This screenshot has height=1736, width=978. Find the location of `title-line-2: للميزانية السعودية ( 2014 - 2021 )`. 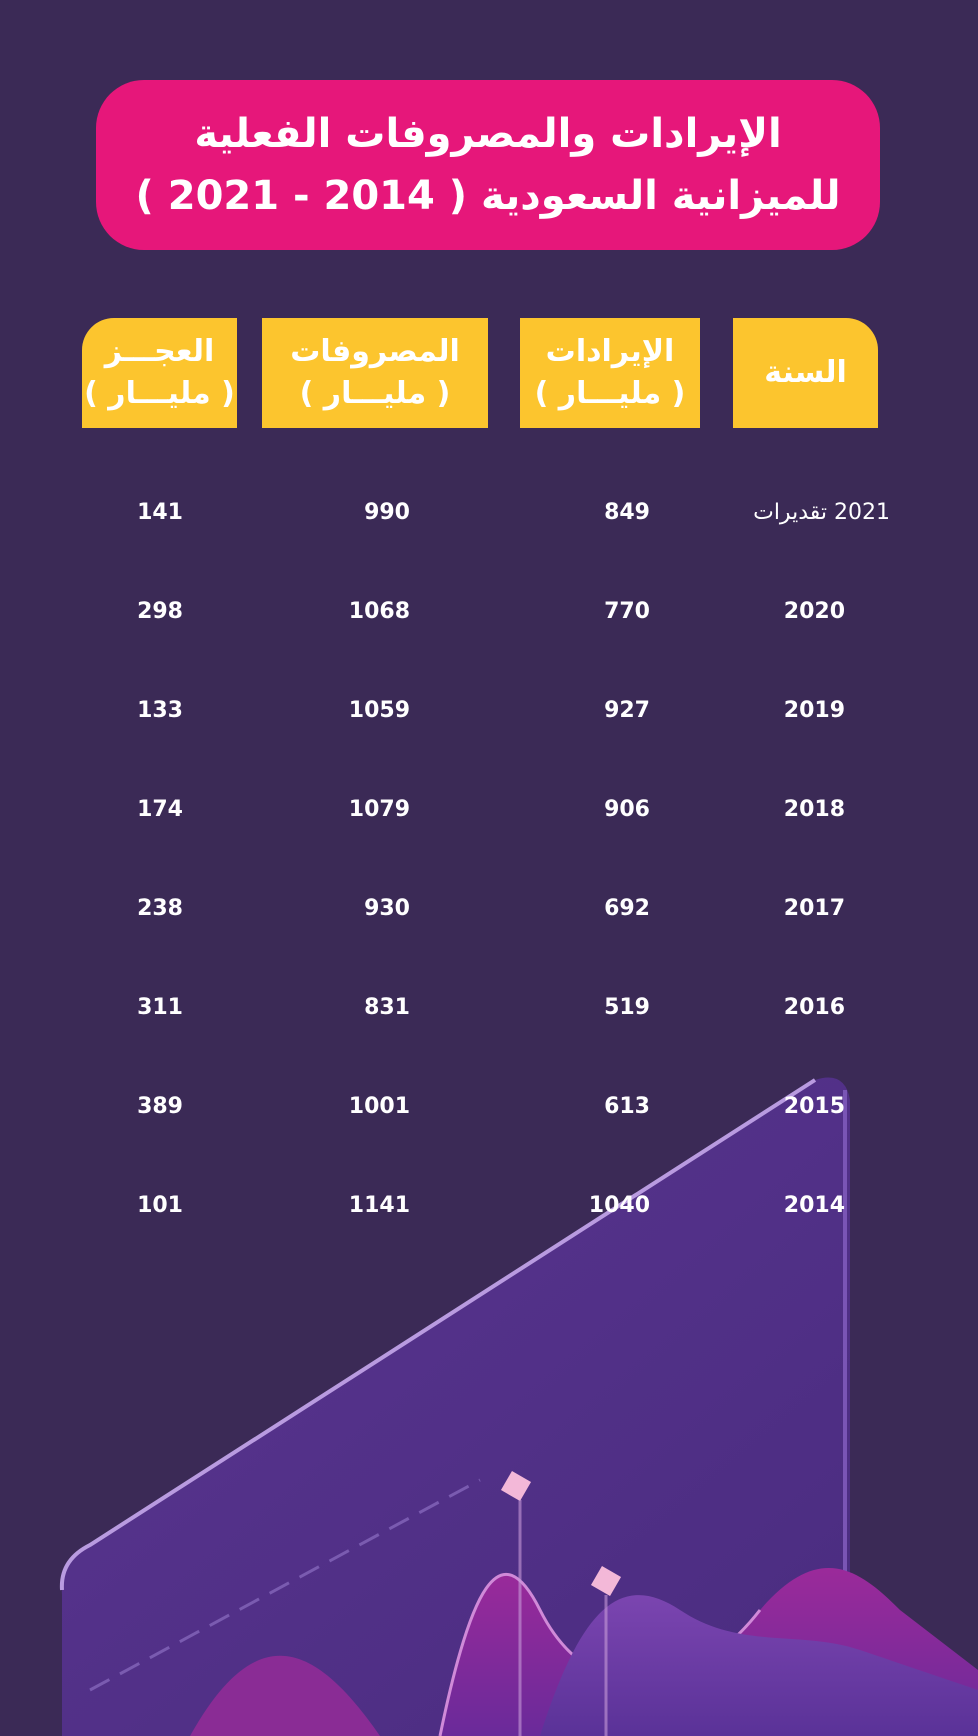

title-line-2: للميزانية السعودية ( 2014 - 2021 ) is located at coordinates (488, 196).